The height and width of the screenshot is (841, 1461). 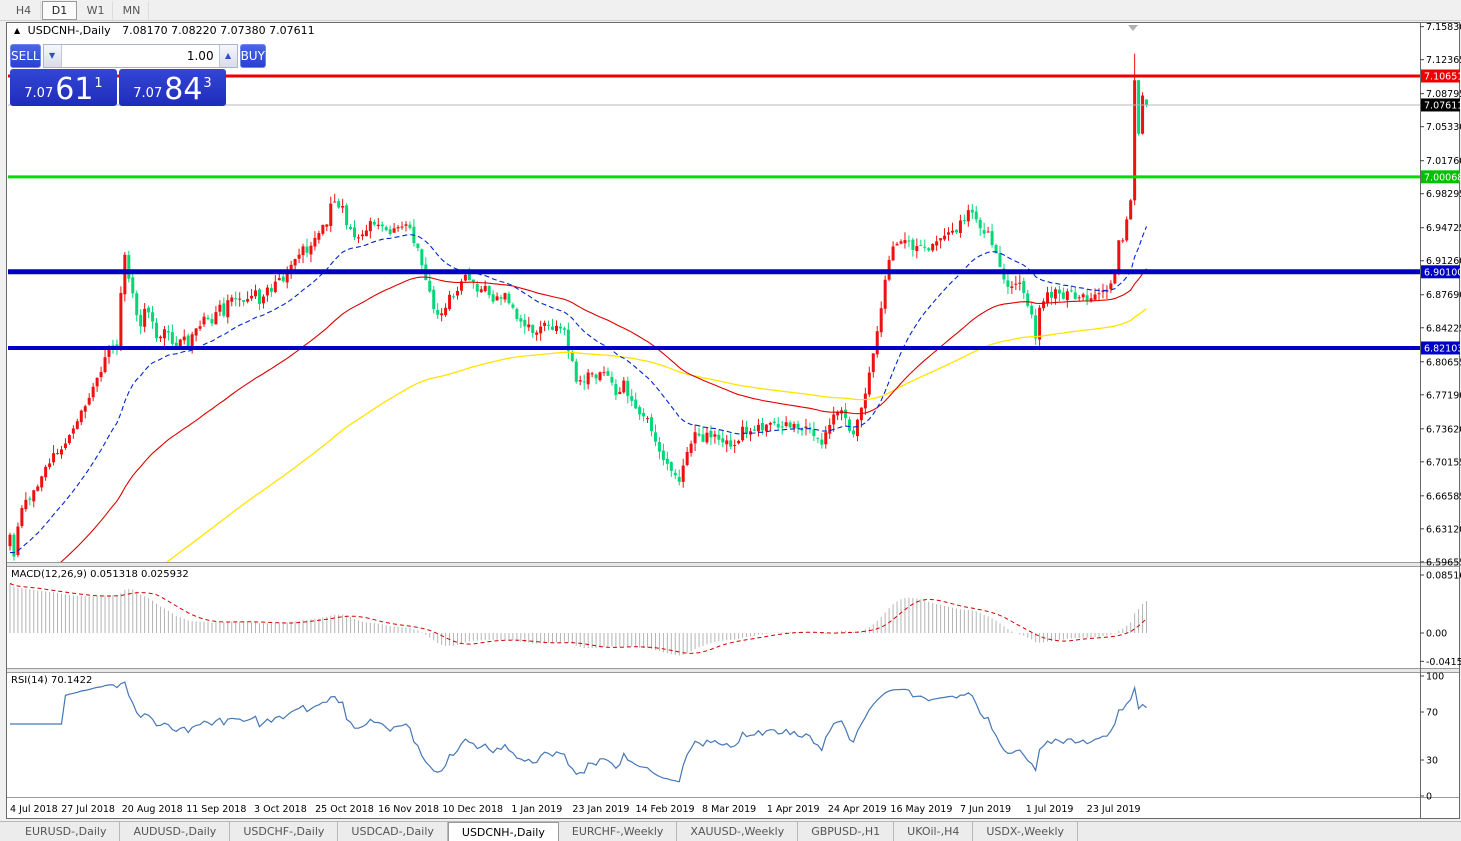 I want to click on svg-text: 1 Apr 2019, so click(x=793, y=809).